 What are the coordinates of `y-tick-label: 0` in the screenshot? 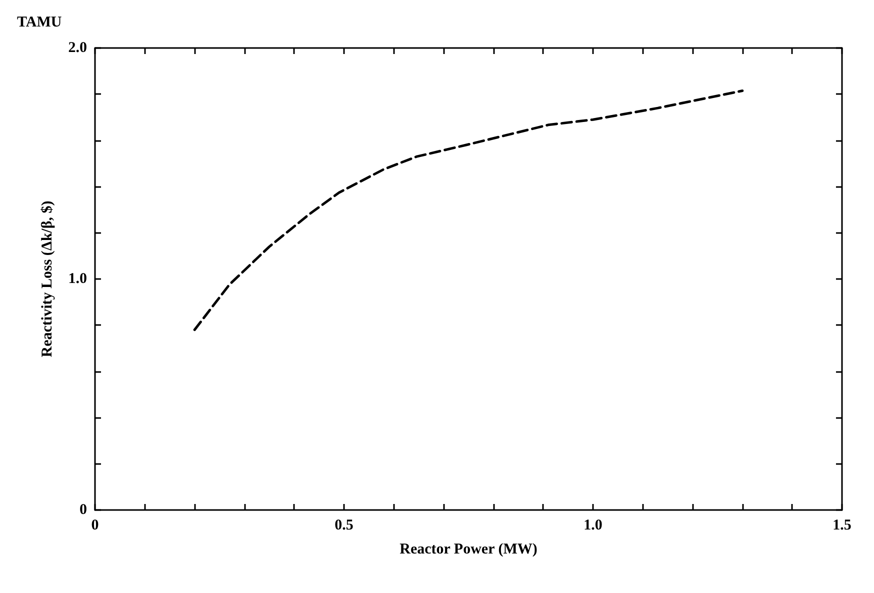 It's located at (83, 510).